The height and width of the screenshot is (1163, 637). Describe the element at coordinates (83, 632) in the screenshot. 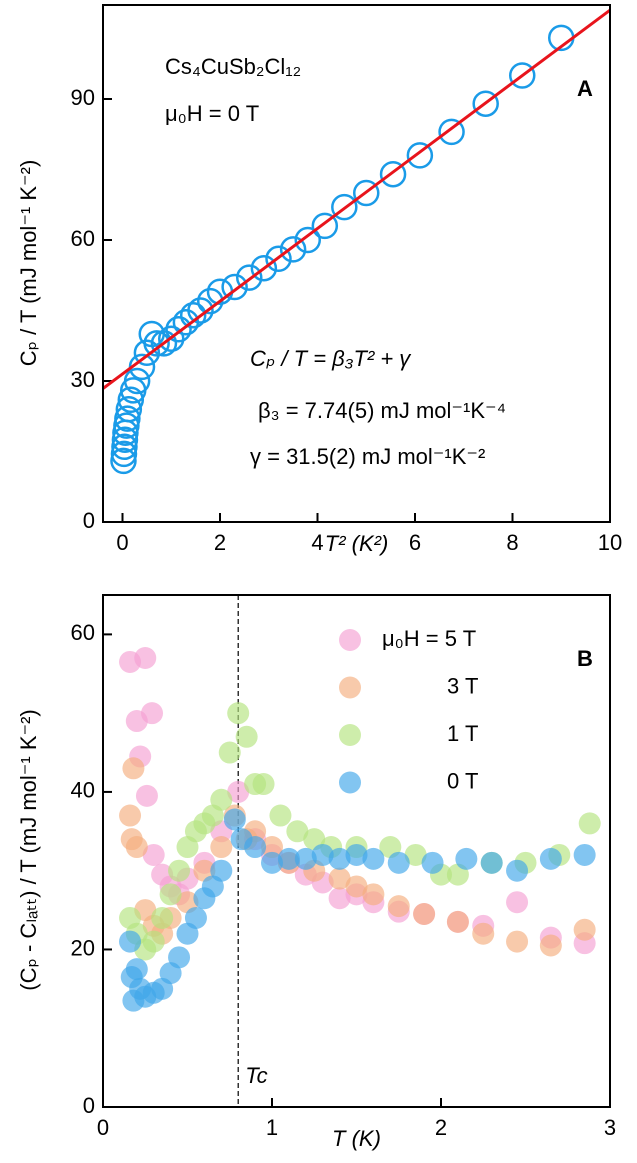

I see `y-tick-label: 60` at that location.